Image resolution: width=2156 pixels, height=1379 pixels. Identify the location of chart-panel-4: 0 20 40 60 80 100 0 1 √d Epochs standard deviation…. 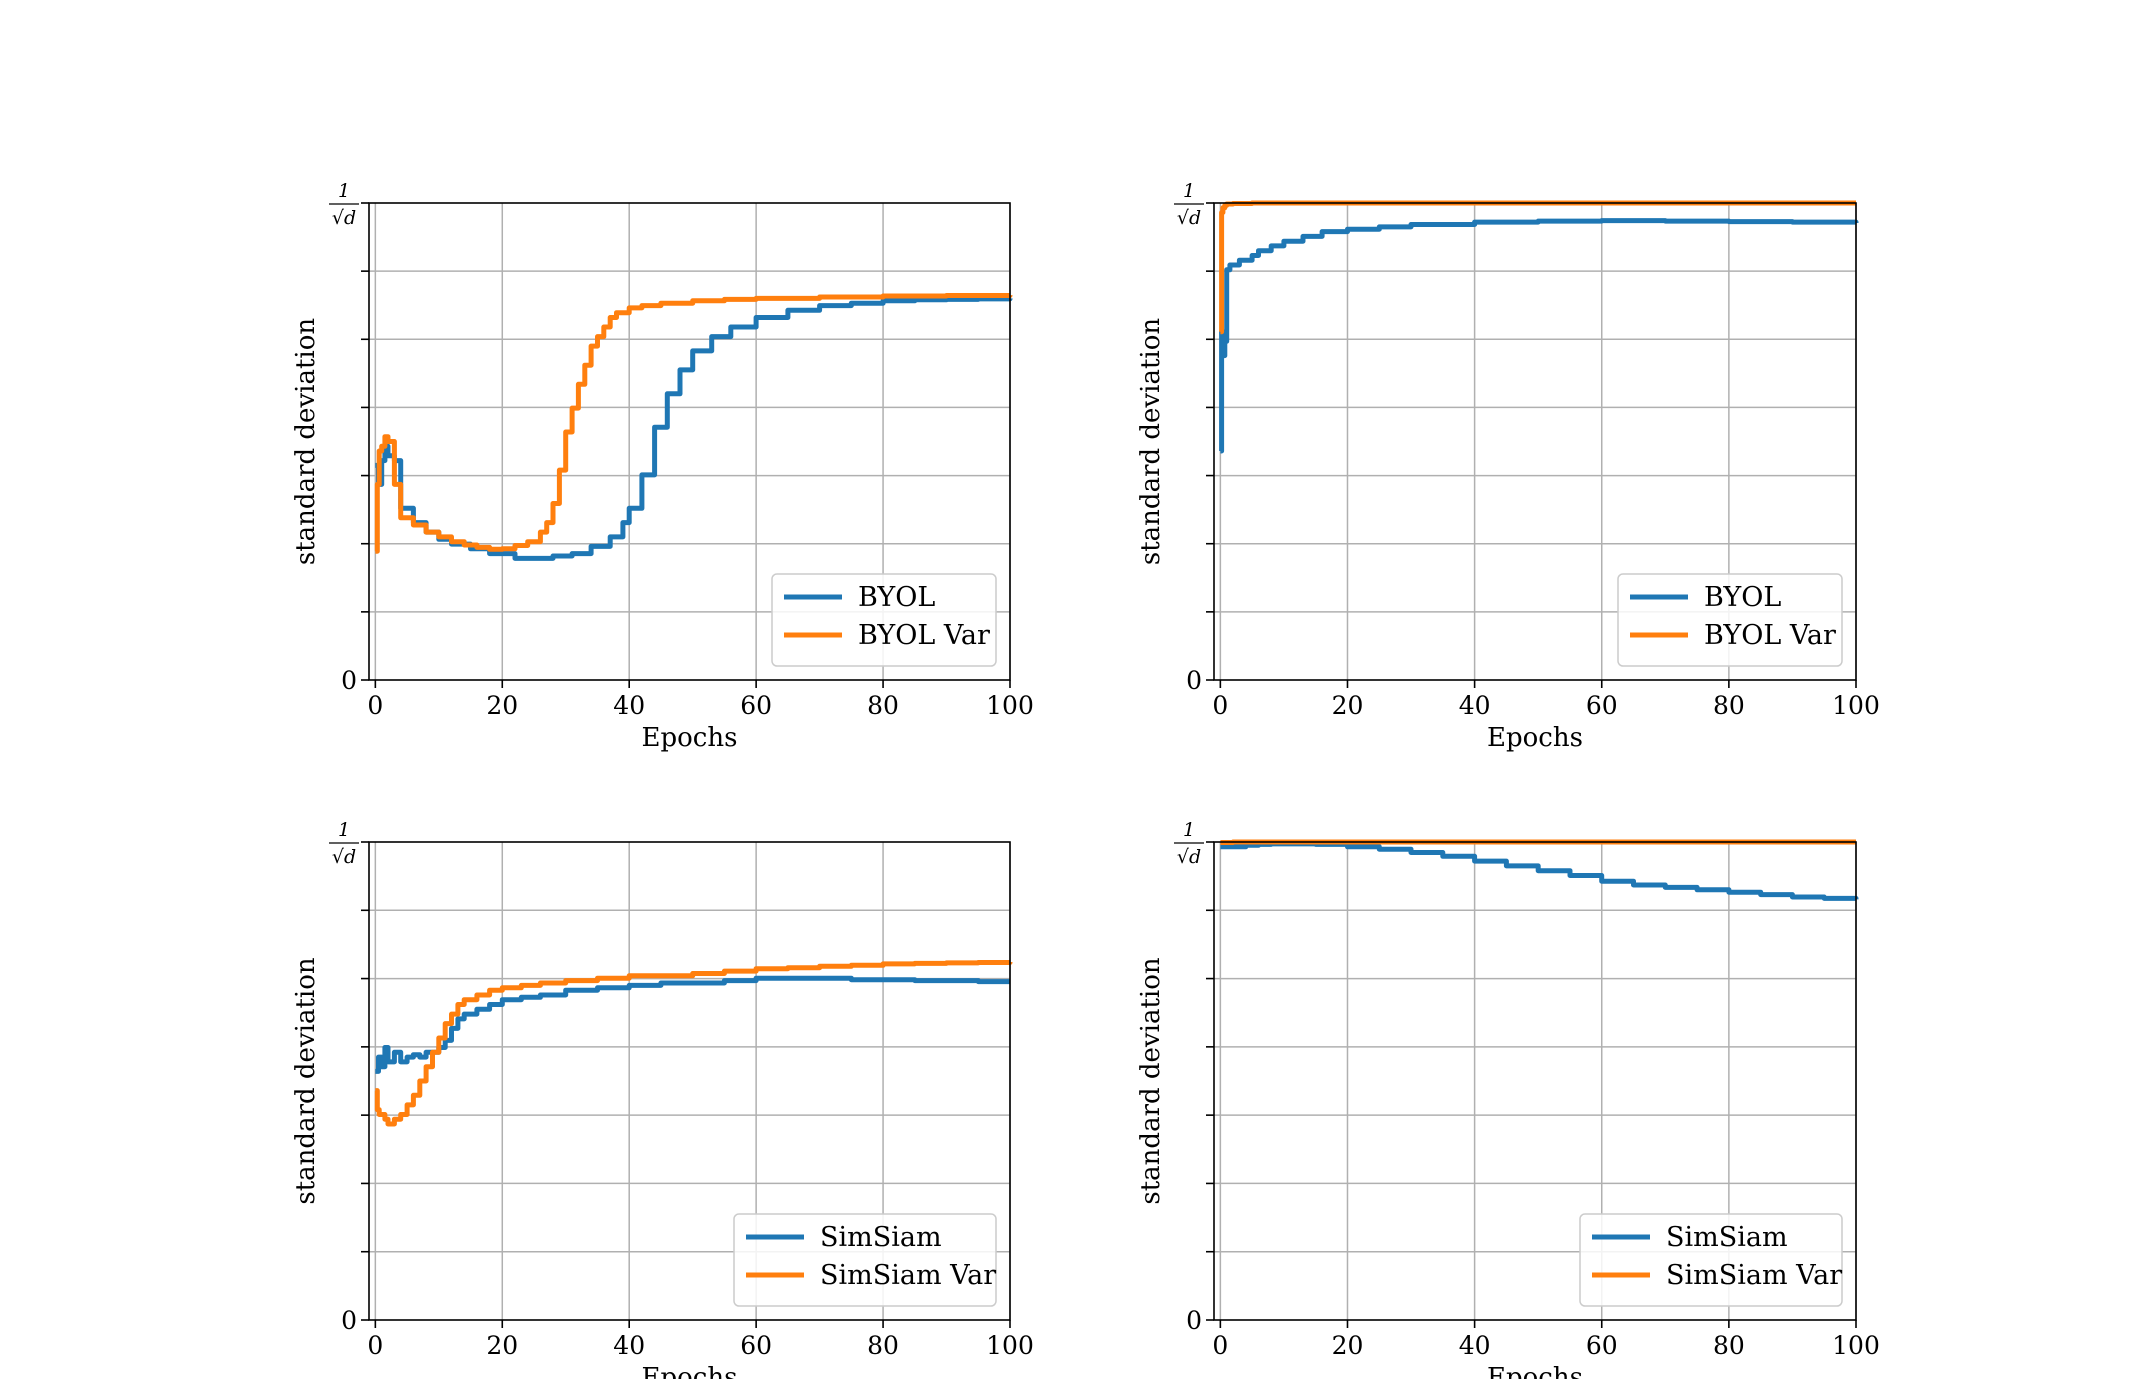
(1508, 1099).